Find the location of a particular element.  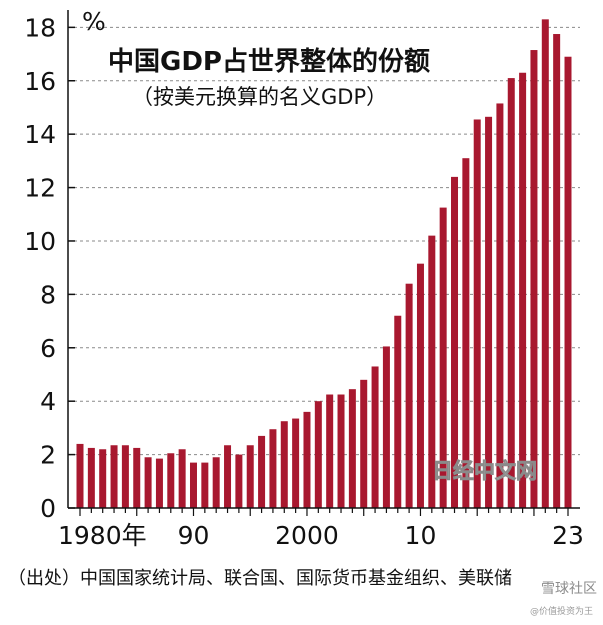

bar-1987 is located at coordinates (159, 483).